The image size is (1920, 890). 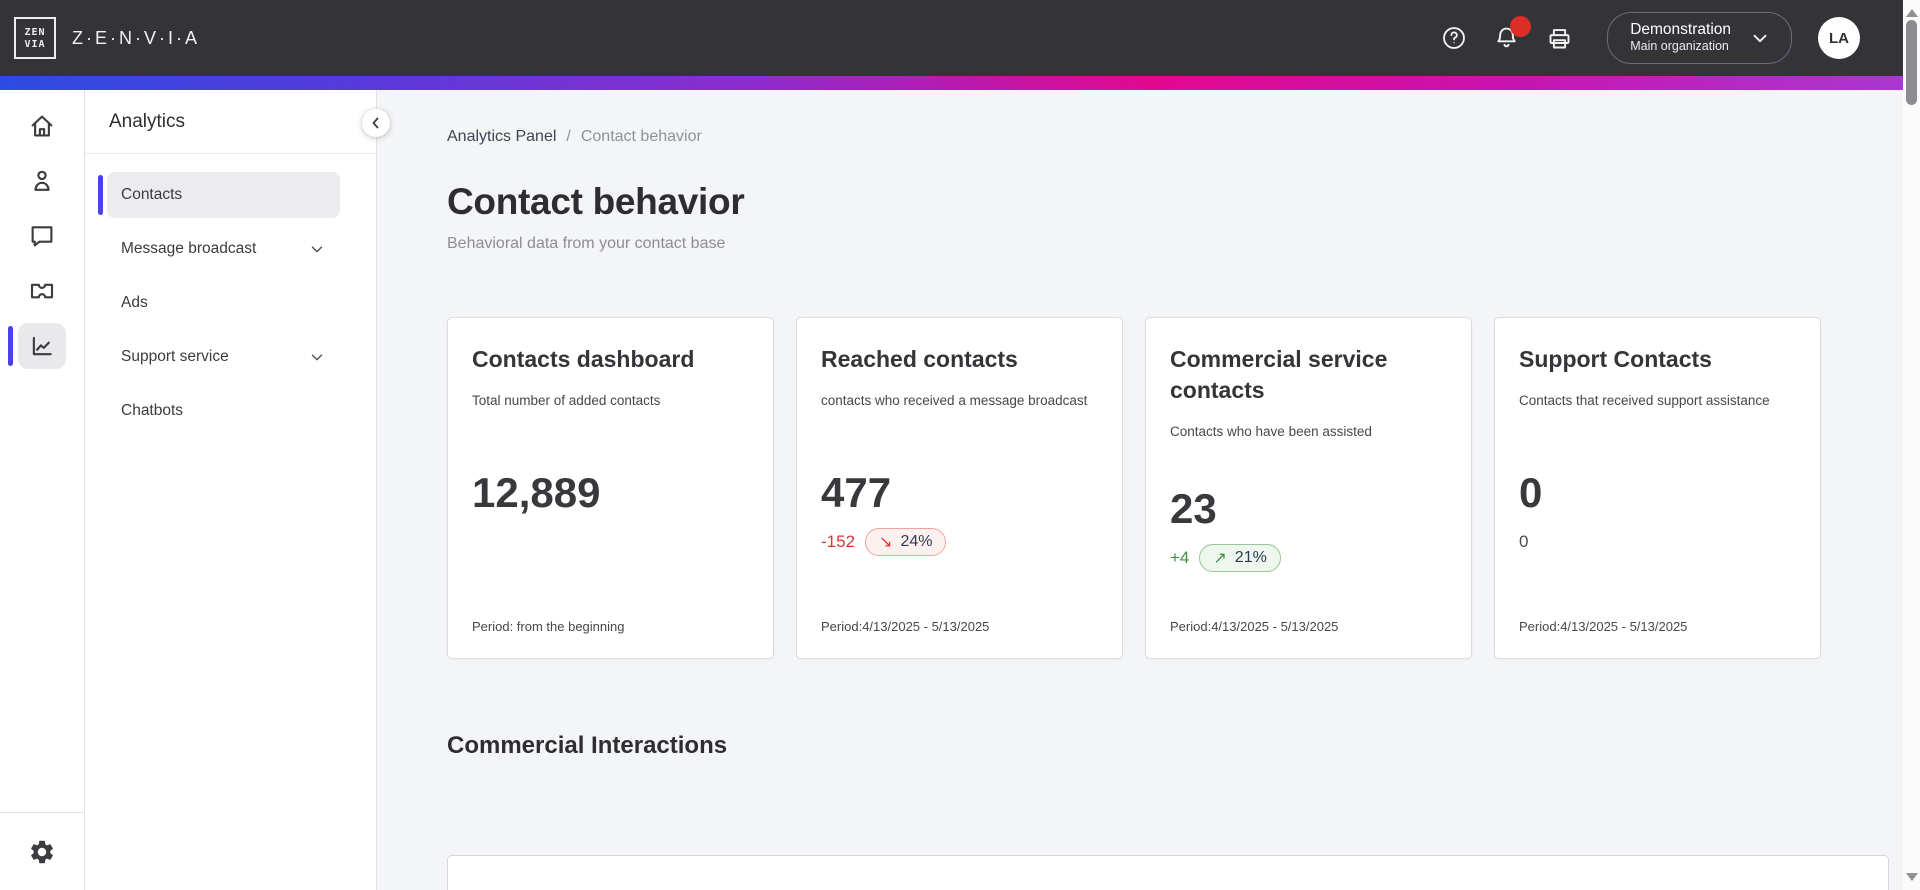 What do you see at coordinates (152, 410) in the screenshot?
I see `panel-item-label: Chatbots` at bounding box center [152, 410].